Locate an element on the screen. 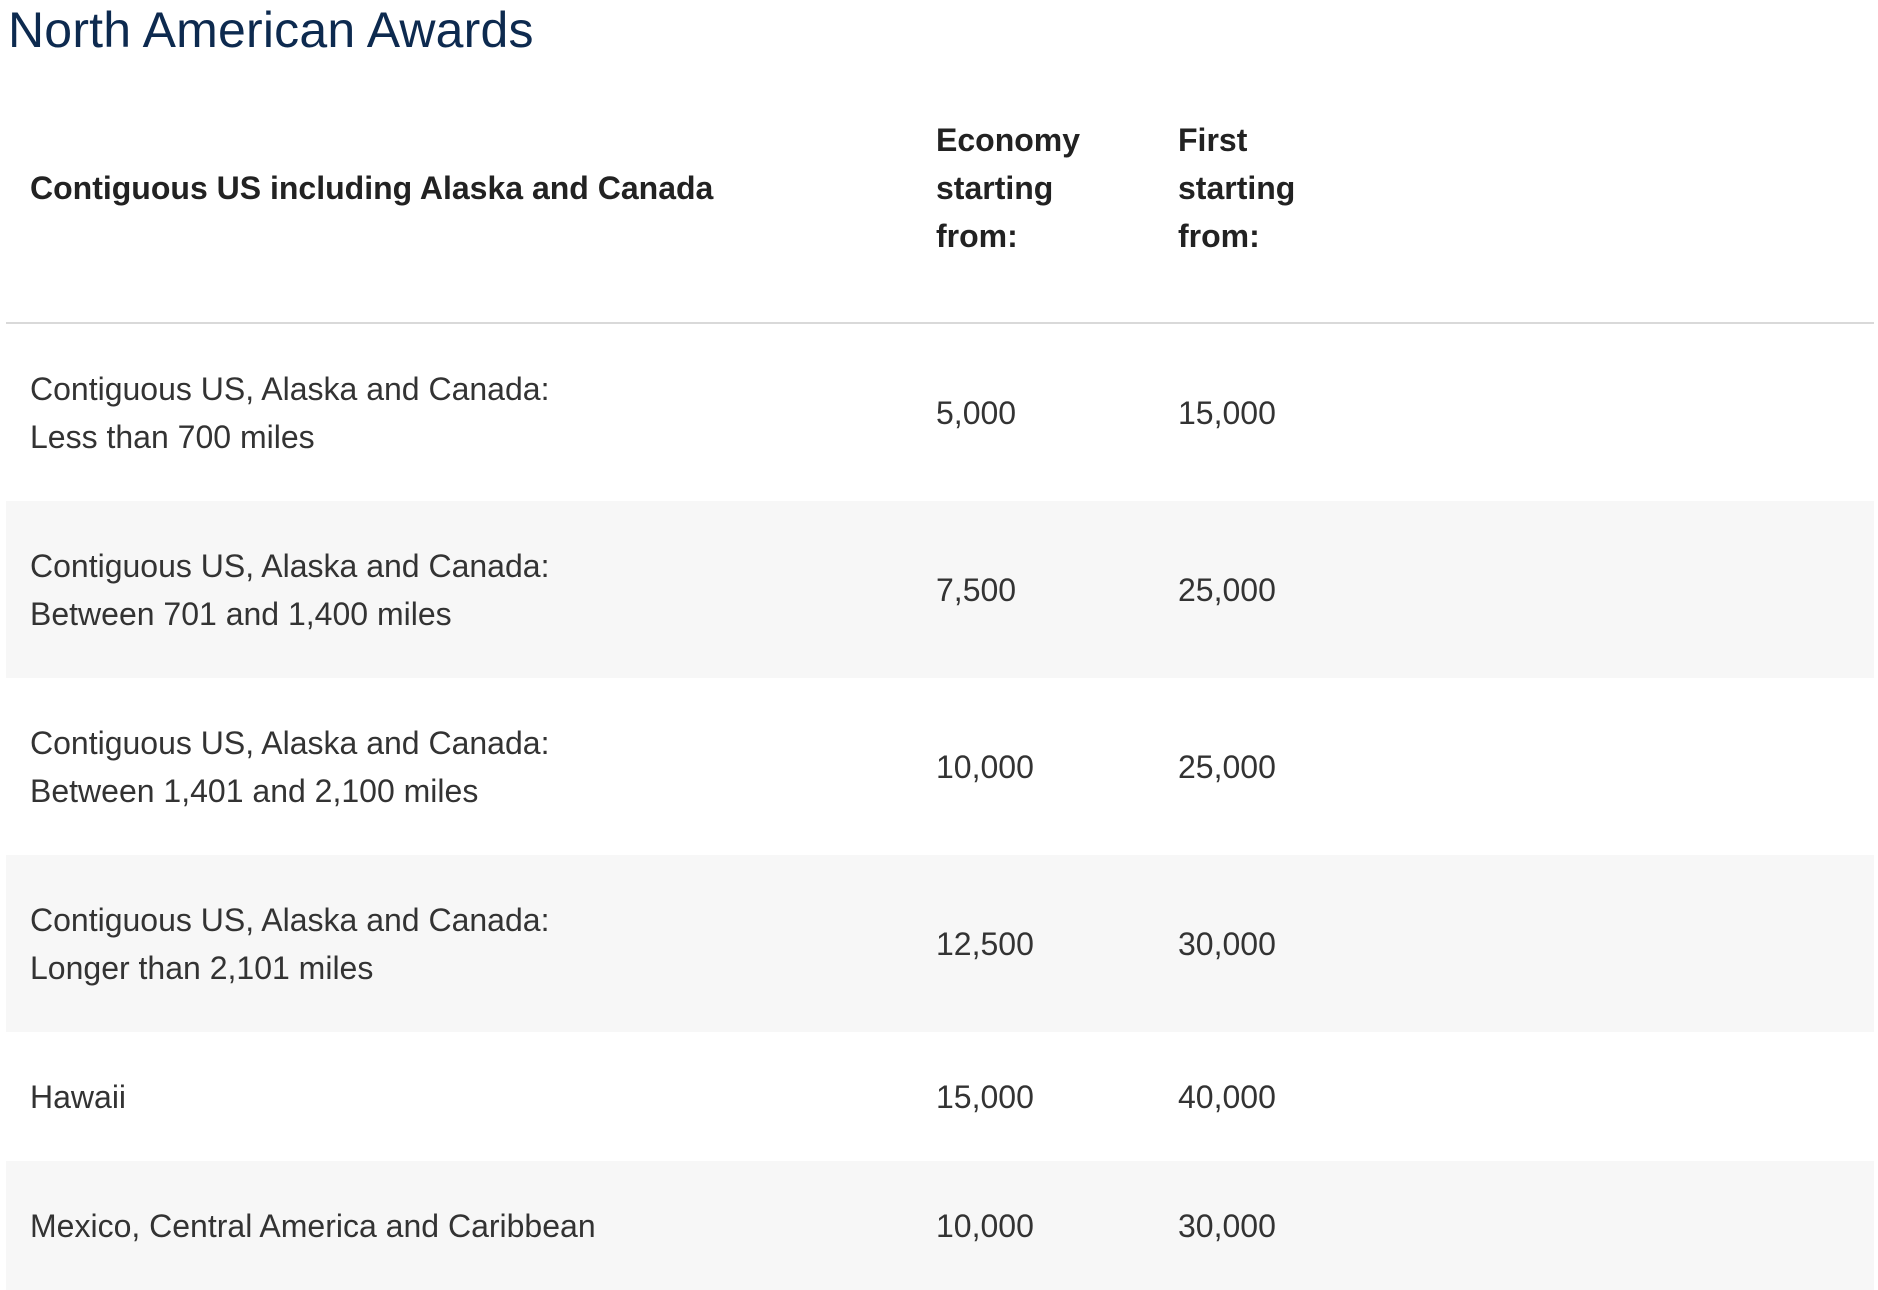 Image resolution: width=1878 pixels, height=1290 pixels. region-line: Less than 700 miles is located at coordinates (172, 436).